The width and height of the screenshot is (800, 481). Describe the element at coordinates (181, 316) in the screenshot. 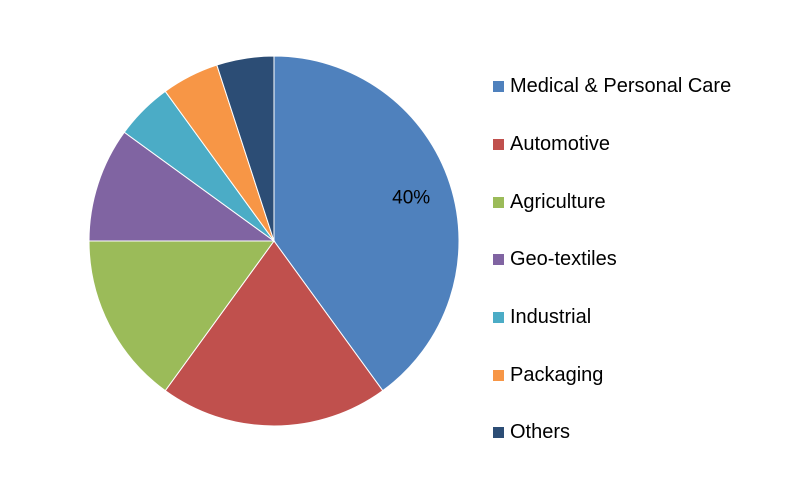

I see `pie-slice-agriculture` at that location.